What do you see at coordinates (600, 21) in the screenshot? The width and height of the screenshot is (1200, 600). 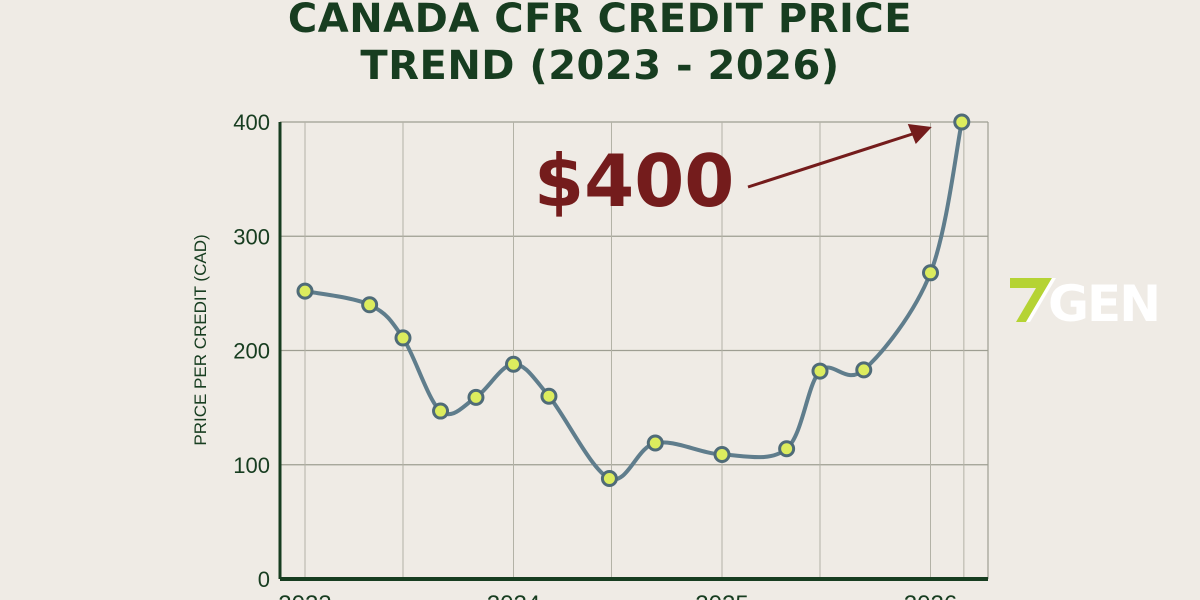 I see `title-line-1: CANADA CFR CREDIT PRICE` at bounding box center [600, 21].